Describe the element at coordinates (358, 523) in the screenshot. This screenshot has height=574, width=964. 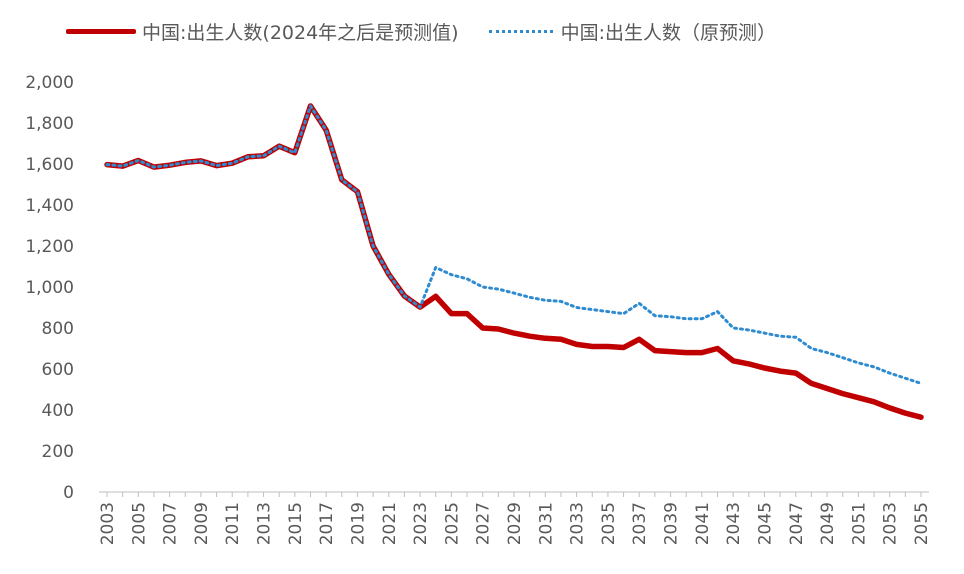
I see `x-tick-label: 2019` at that location.